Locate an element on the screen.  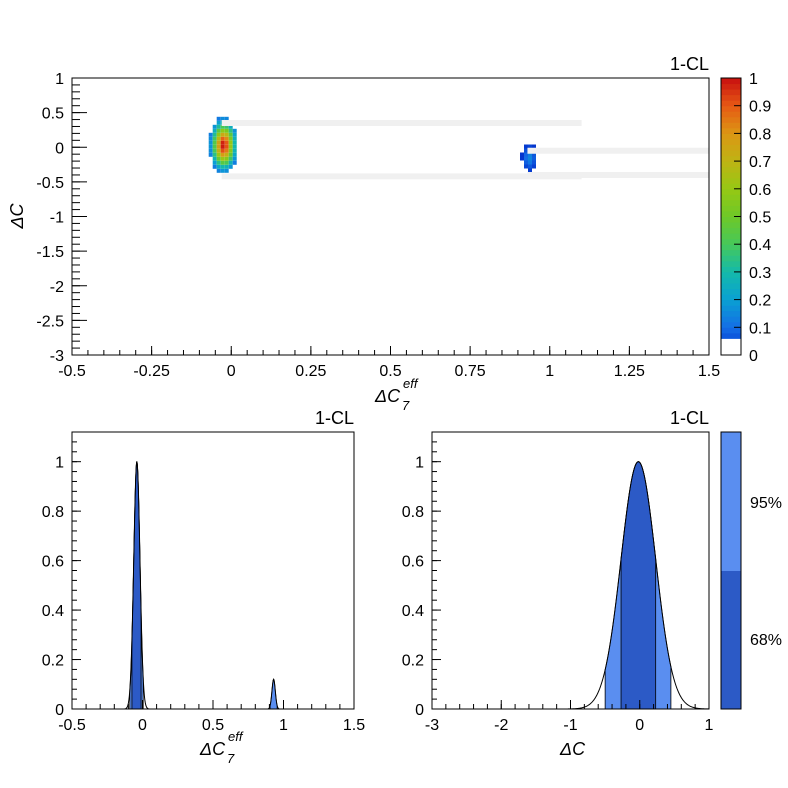
colorbar-tick-label: 0.2 is located at coordinates (760, 301).